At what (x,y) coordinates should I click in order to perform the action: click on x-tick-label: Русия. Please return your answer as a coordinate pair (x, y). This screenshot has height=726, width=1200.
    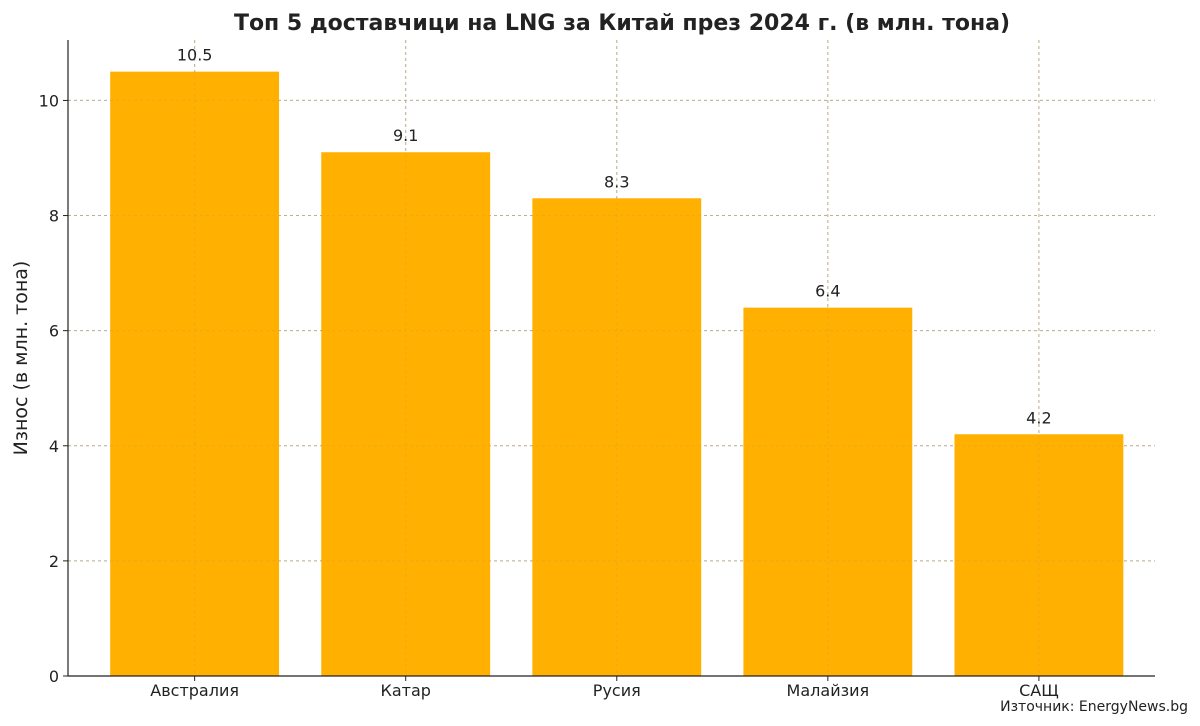
    Looking at the image, I should click on (617, 690).